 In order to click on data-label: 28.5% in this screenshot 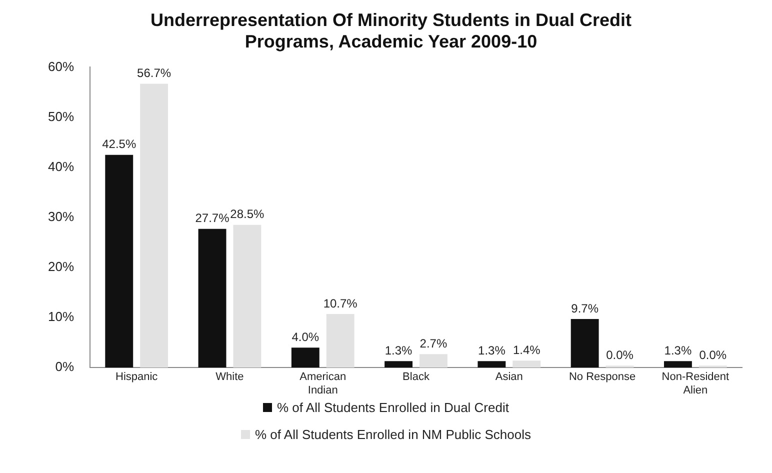, I will do `click(247, 214)`.